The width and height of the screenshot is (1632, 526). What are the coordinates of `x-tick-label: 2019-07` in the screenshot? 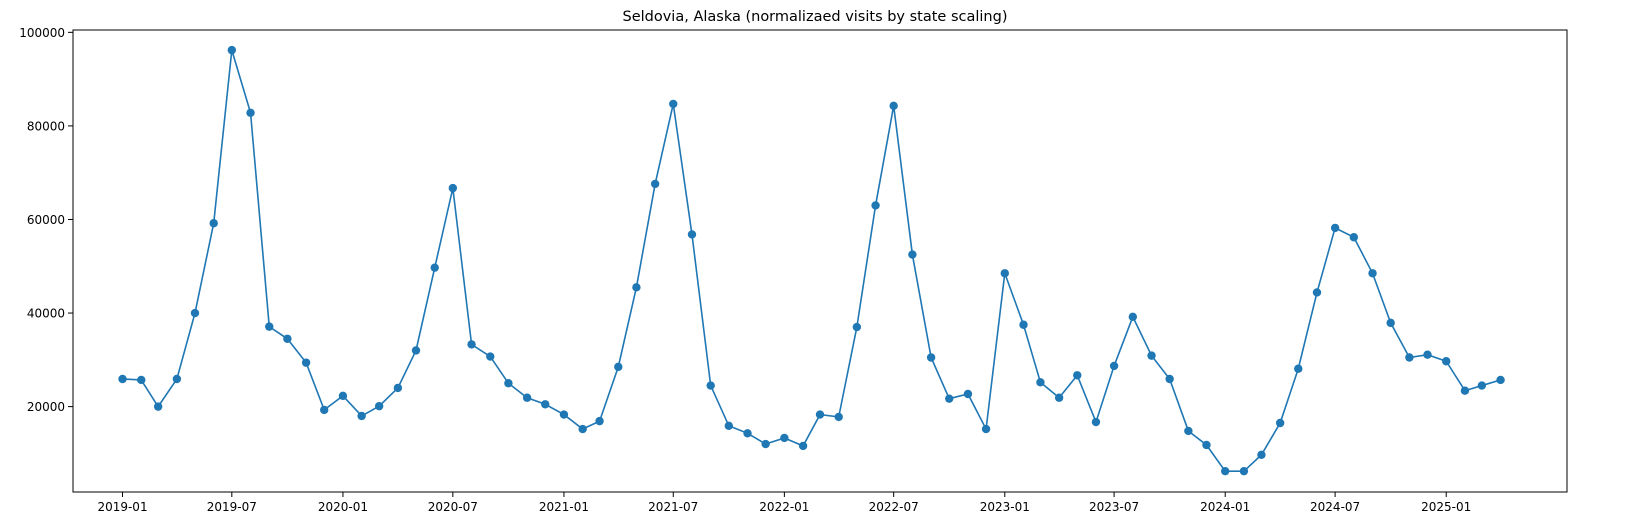 It's located at (232, 507).